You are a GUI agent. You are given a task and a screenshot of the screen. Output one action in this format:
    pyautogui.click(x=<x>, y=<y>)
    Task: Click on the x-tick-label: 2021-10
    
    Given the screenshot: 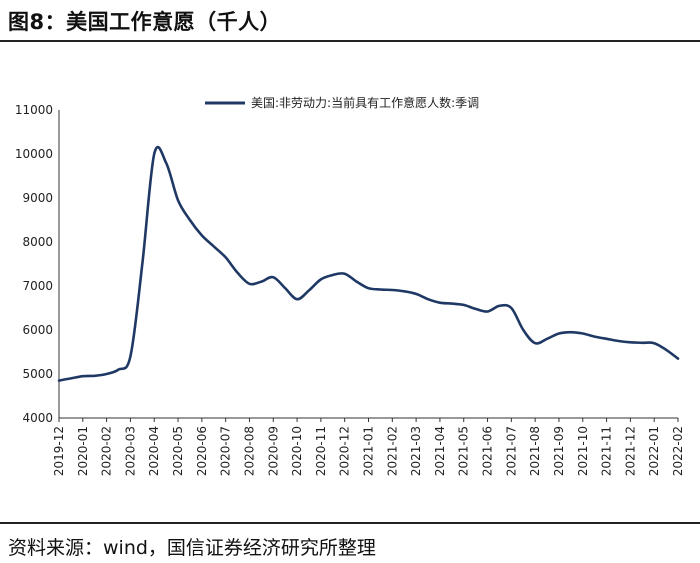 What is the action you would take?
    pyautogui.click(x=583, y=451)
    